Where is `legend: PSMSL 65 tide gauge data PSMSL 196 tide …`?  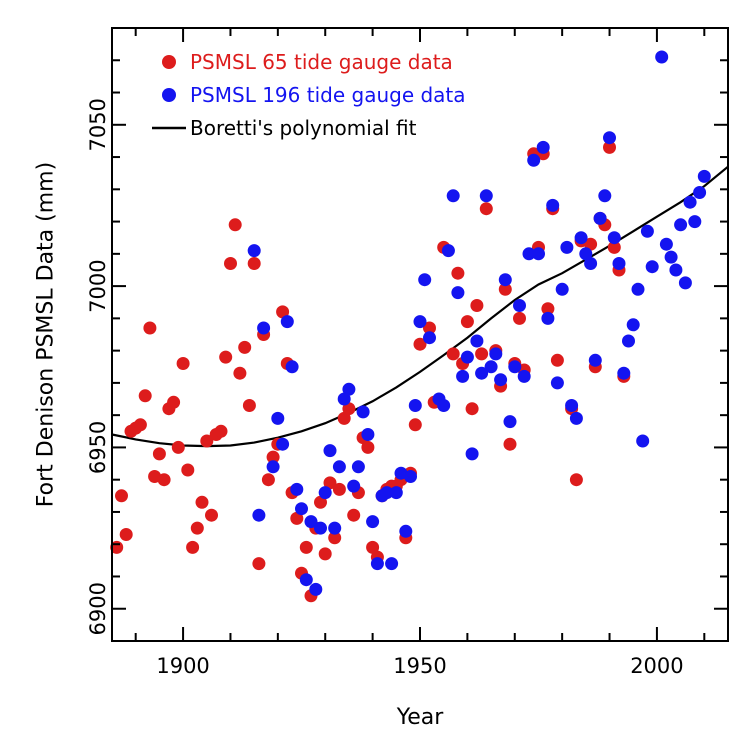 legend: PSMSL 65 tide gauge data PSMSL 196 tide … is located at coordinates (309, 95).